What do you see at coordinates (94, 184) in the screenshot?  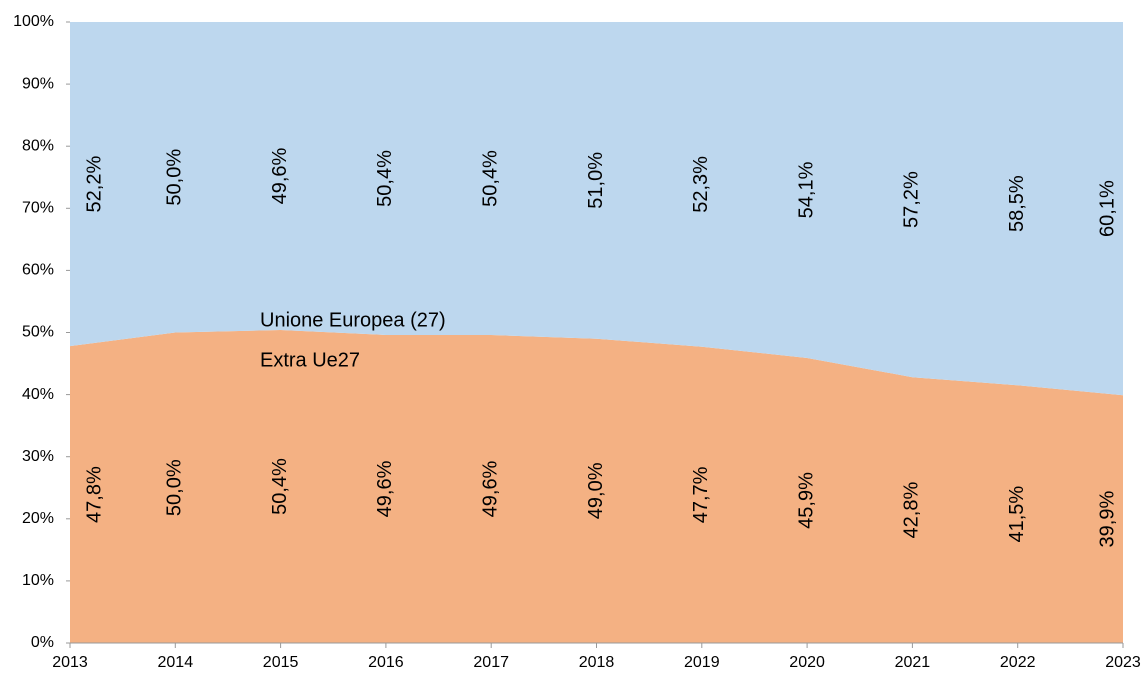 I see `value-label: 52,2%` at bounding box center [94, 184].